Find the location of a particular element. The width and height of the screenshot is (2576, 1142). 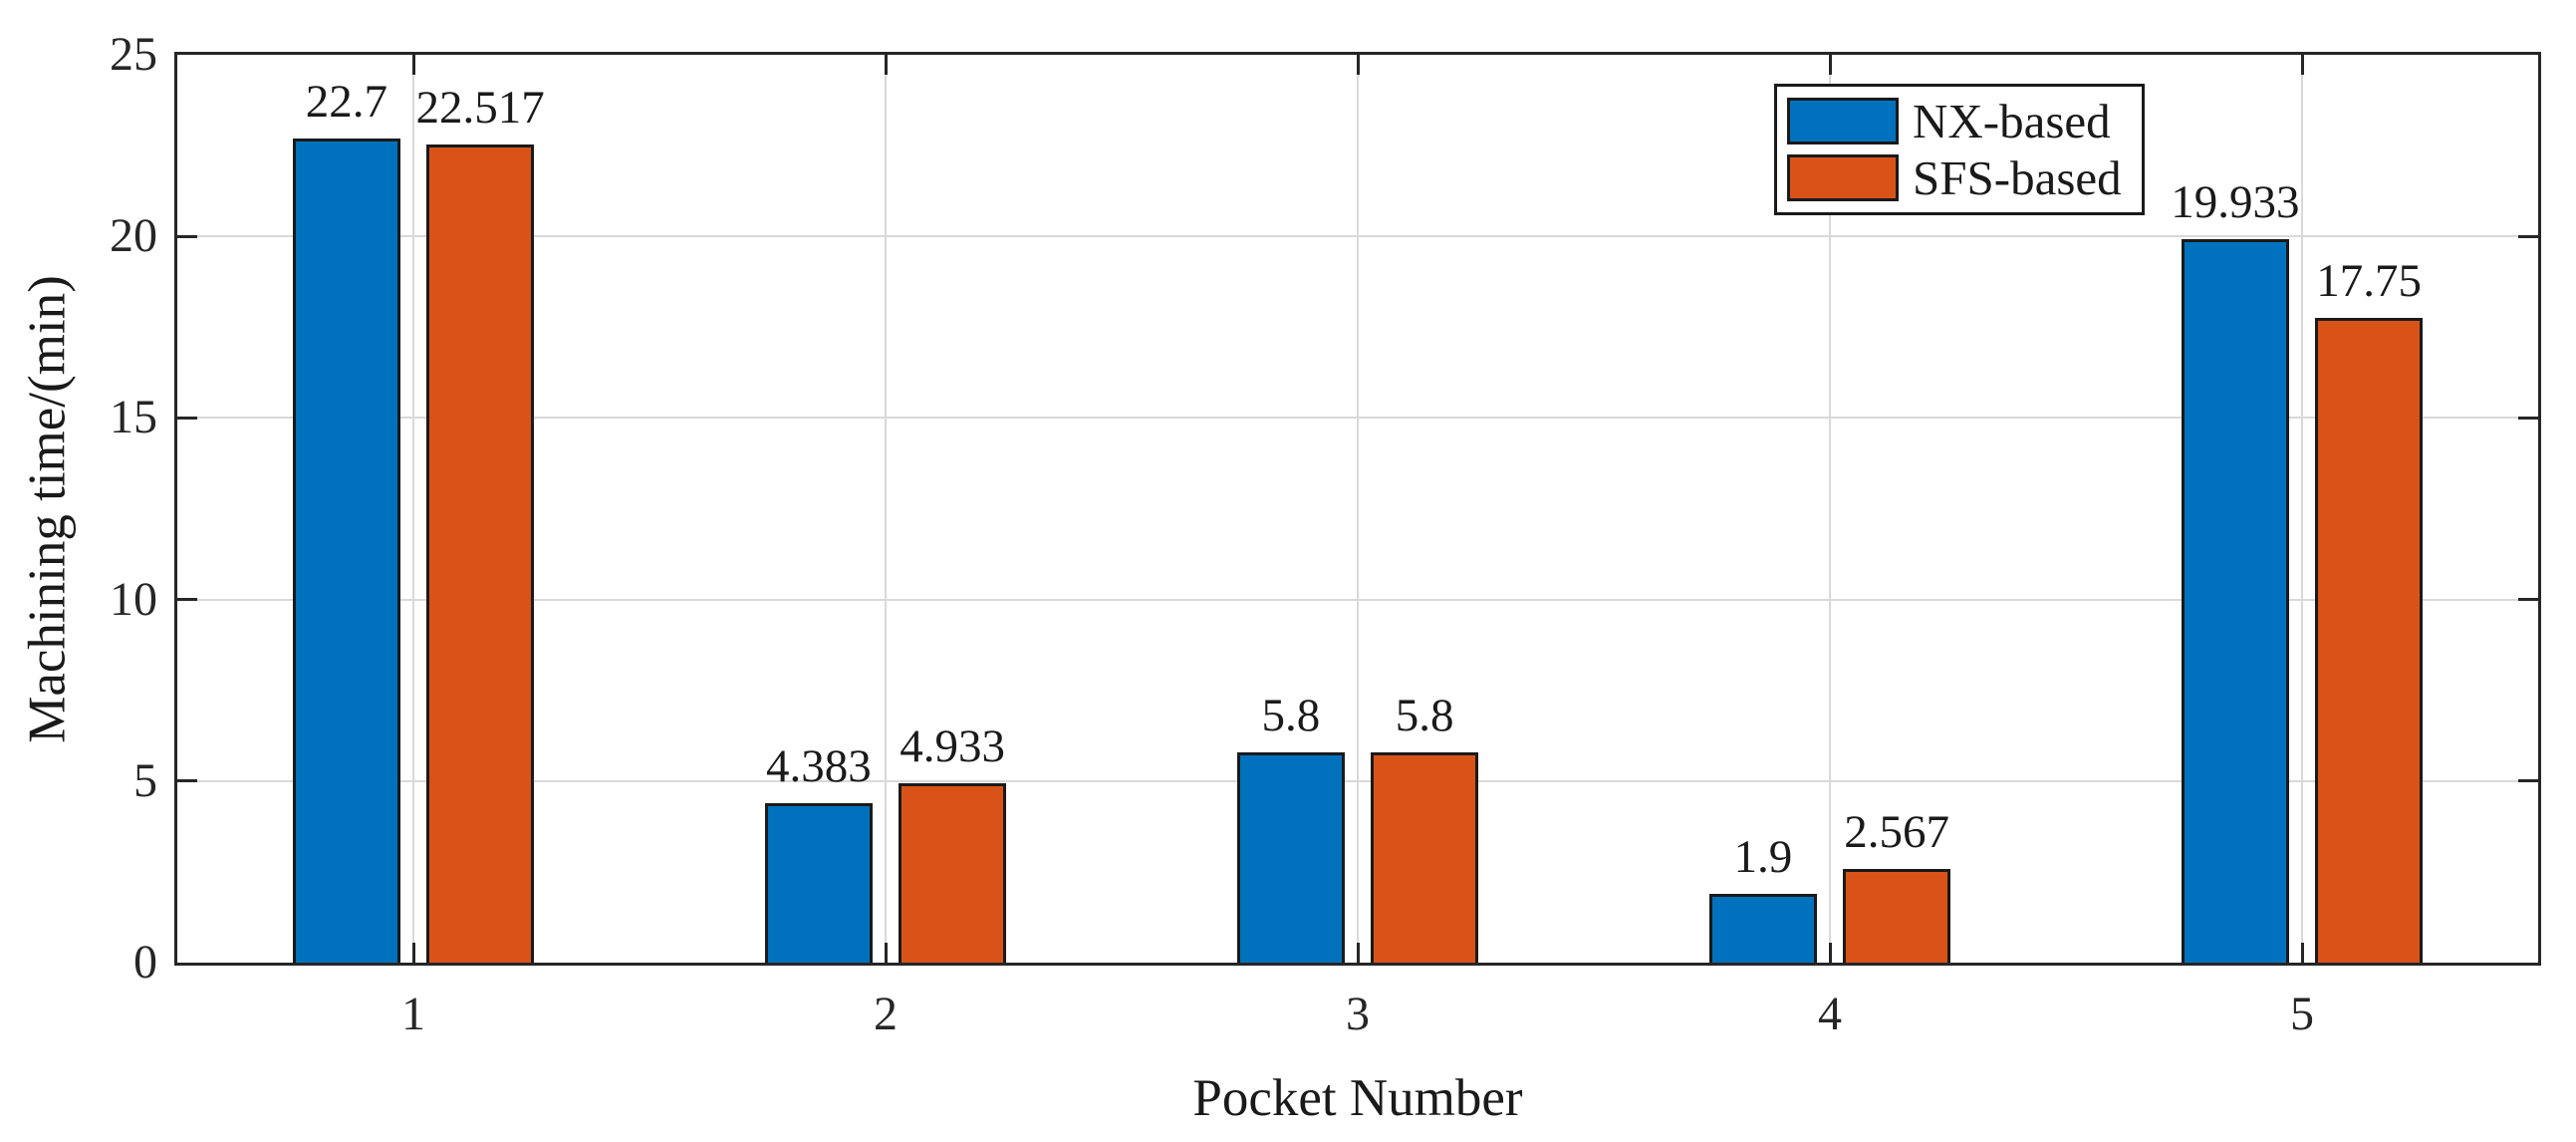

x-tick-label: 2 is located at coordinates (886, 1014).